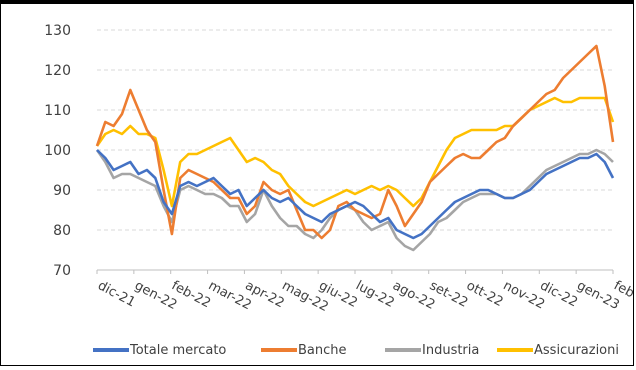 The image size is (636, 370). What do you see at coordinates (57, 71) in the screenshot?
I see `y-tick-label: 120` at bounding box center [57, 71].